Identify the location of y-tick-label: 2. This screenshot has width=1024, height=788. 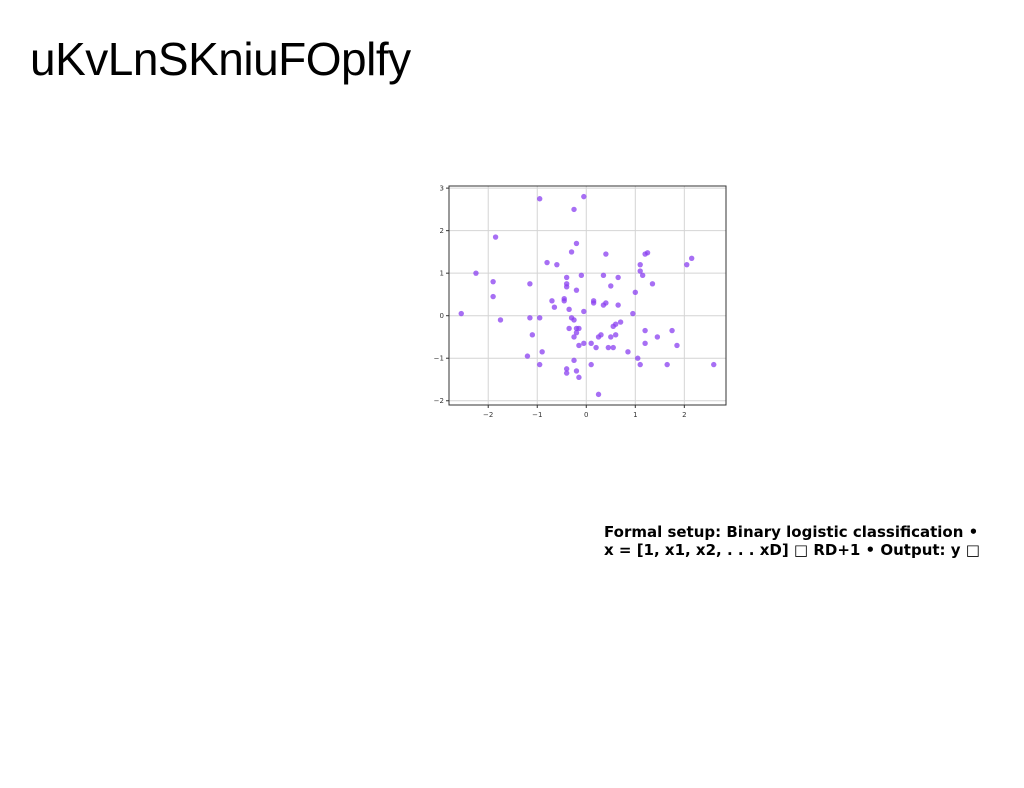
(442, 231).